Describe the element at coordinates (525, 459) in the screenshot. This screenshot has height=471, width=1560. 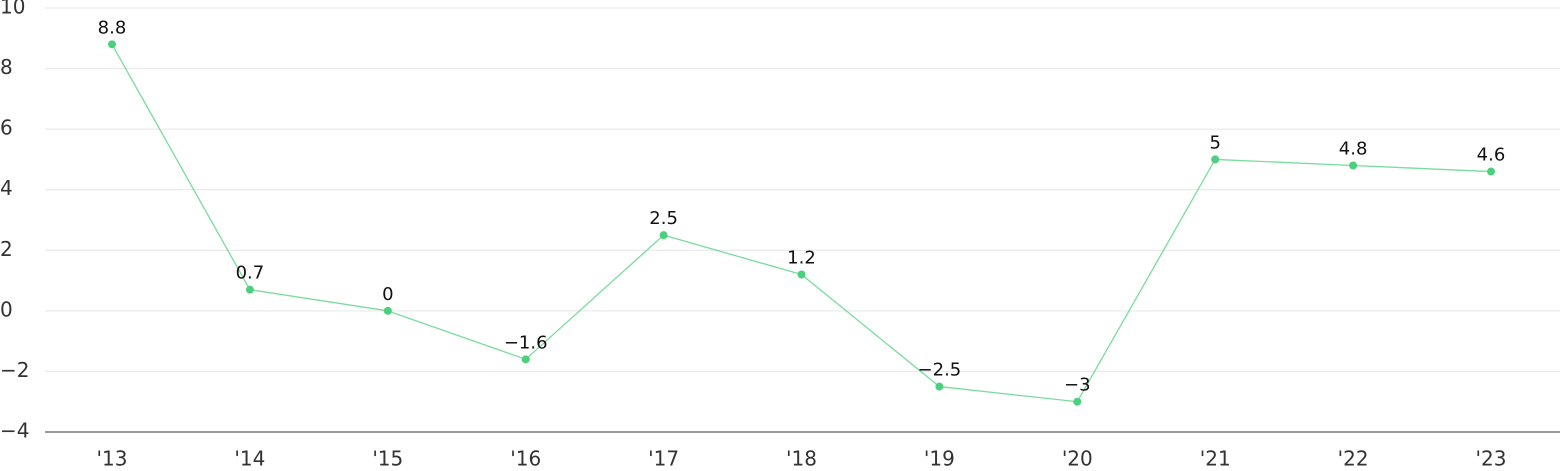
I see `x-tick-label: '16` at that location.